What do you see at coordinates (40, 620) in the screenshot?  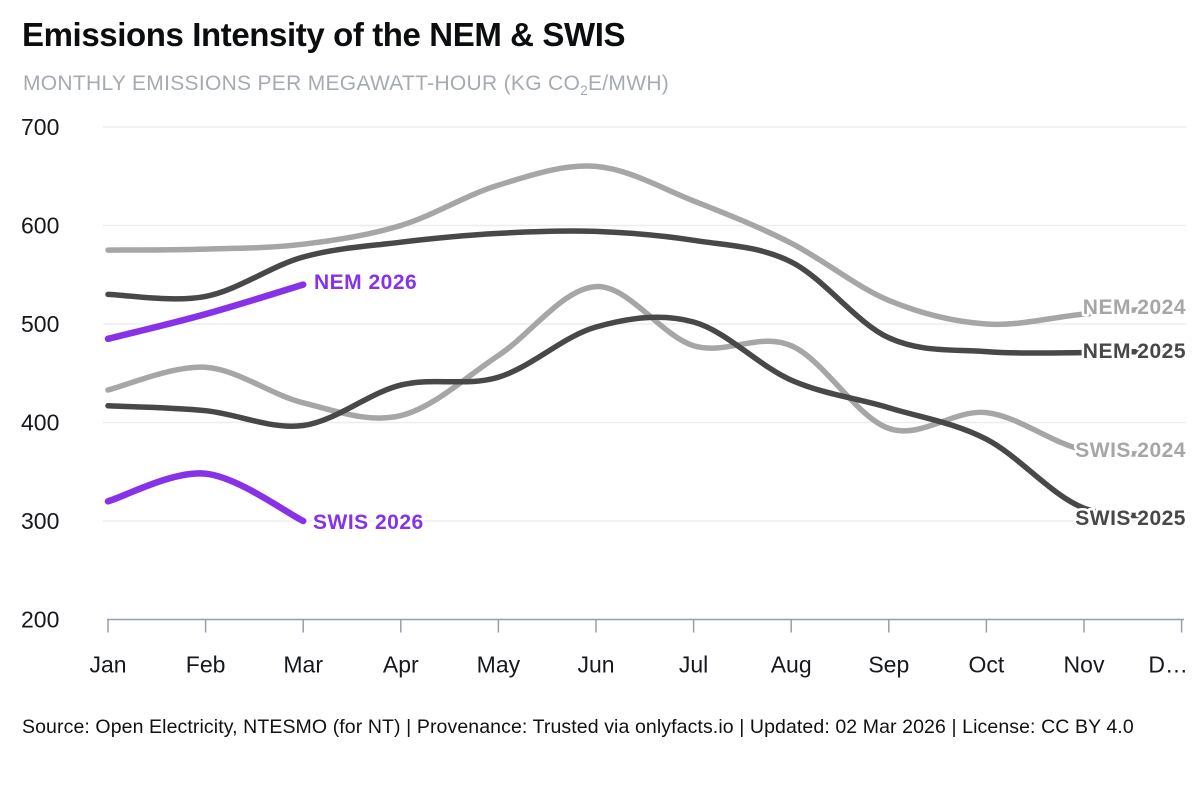 I see `y-tick-label-200: 200` at bounding box center [40, 620].